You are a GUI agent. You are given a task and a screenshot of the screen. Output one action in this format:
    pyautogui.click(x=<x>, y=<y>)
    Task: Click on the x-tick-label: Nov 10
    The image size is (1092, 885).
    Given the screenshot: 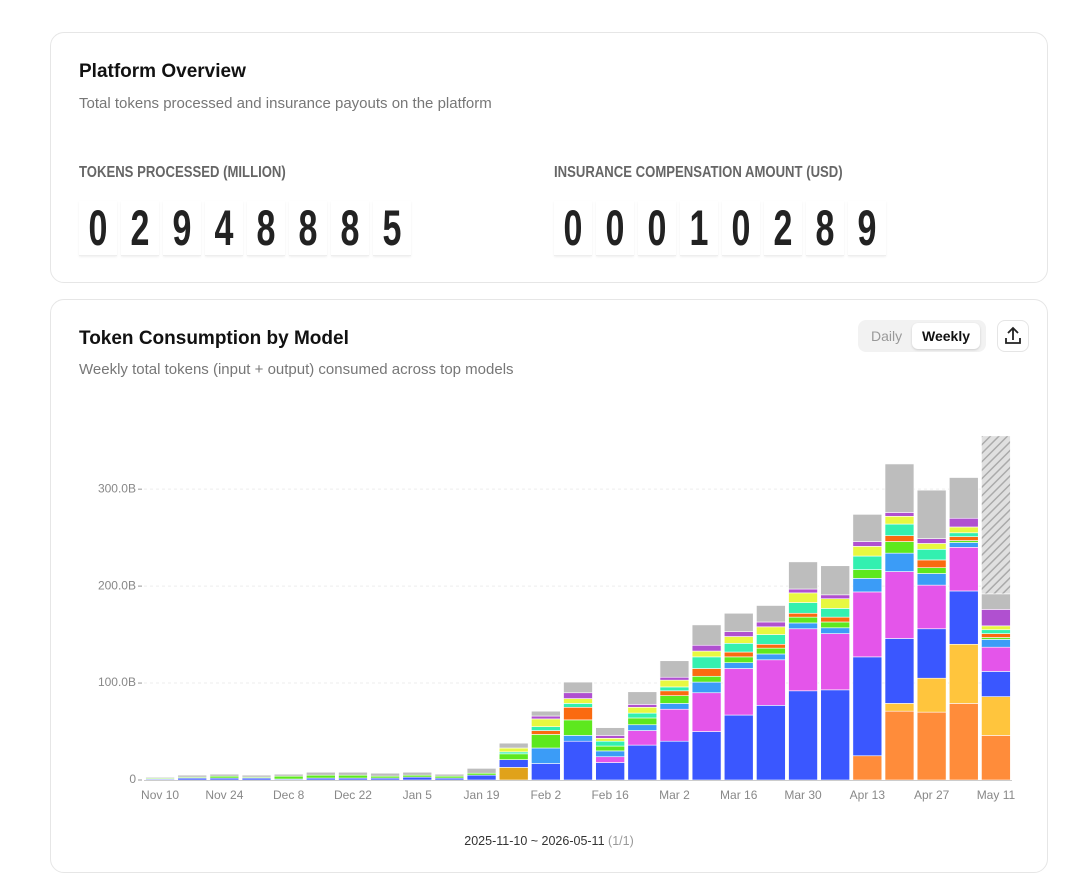 What is the action you would take?
    pyautogui.click(x=160, y=795)
    